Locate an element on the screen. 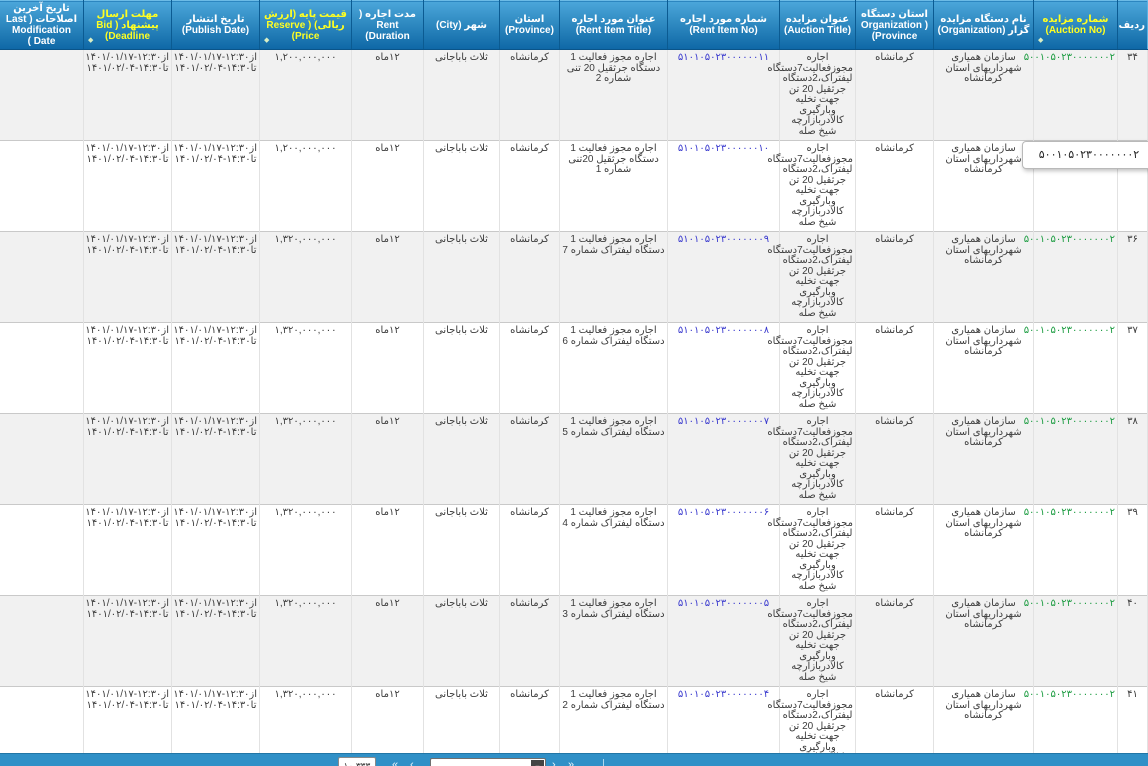 This screenshot has width=1148, height=766. column-header-publish: تاریخ انتشار (Publish Date) is located at coordinates (215, 25).